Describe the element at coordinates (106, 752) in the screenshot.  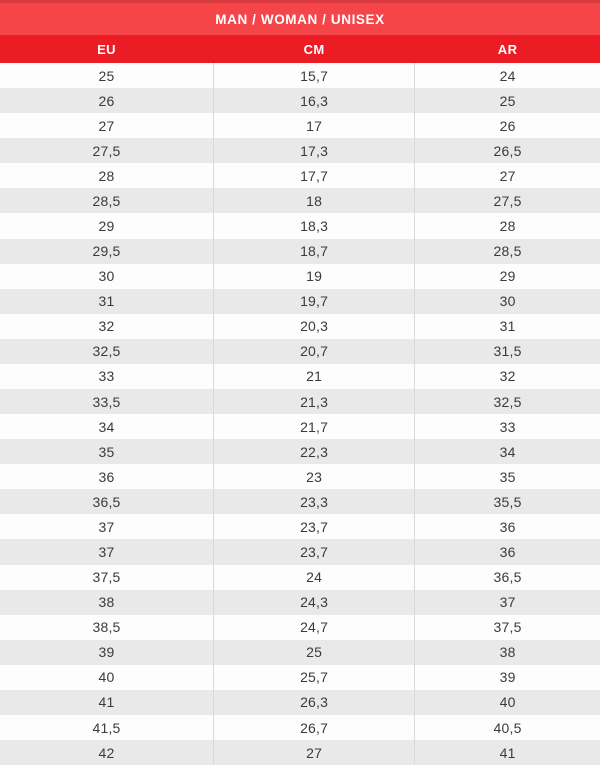
I see `cell-eu-size: 42` at that location.